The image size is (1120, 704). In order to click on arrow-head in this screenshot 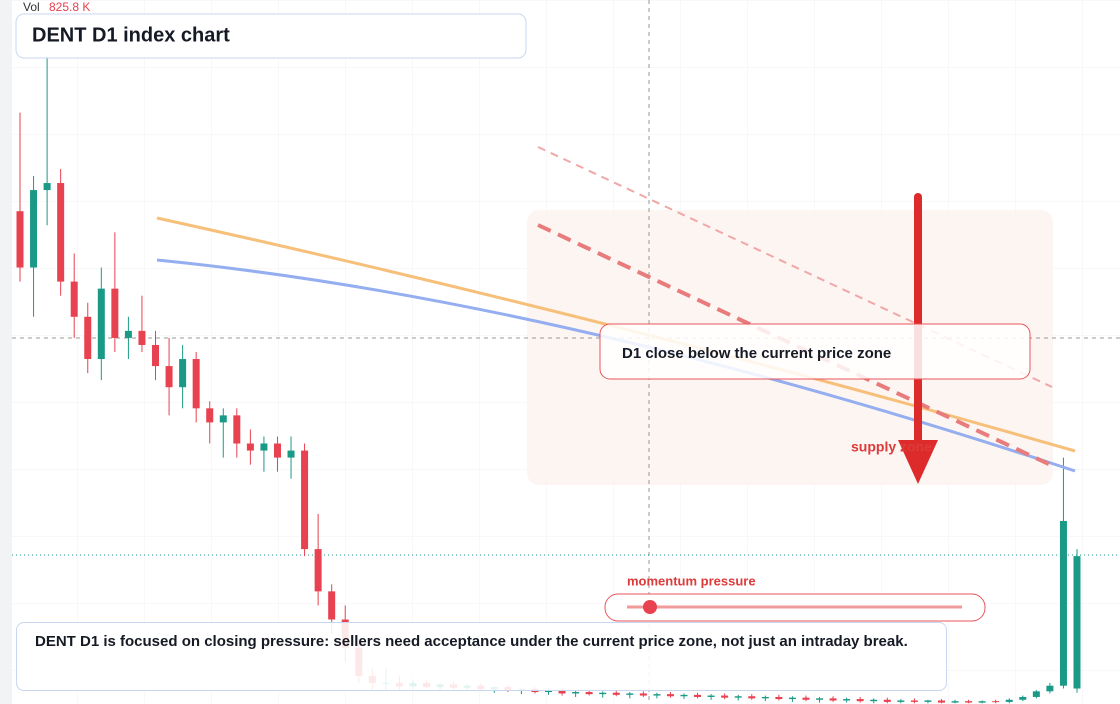, I will do `click(918, 462)`.